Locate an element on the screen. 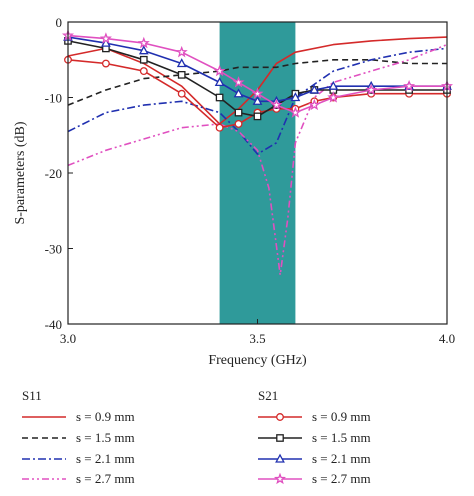 This screenshot has width=474, height=496. series-s11-1.5 is located at coordinates (257, 82).